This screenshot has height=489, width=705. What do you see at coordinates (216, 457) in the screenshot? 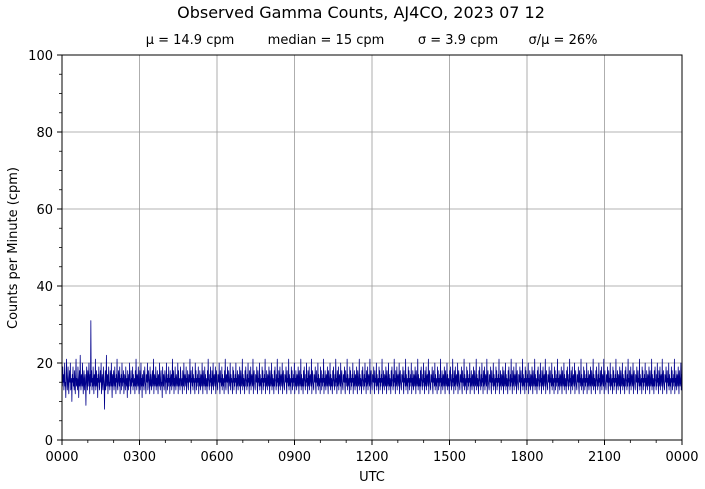
I see `x-tick-label: 0600` at bounding box center [216, 457].